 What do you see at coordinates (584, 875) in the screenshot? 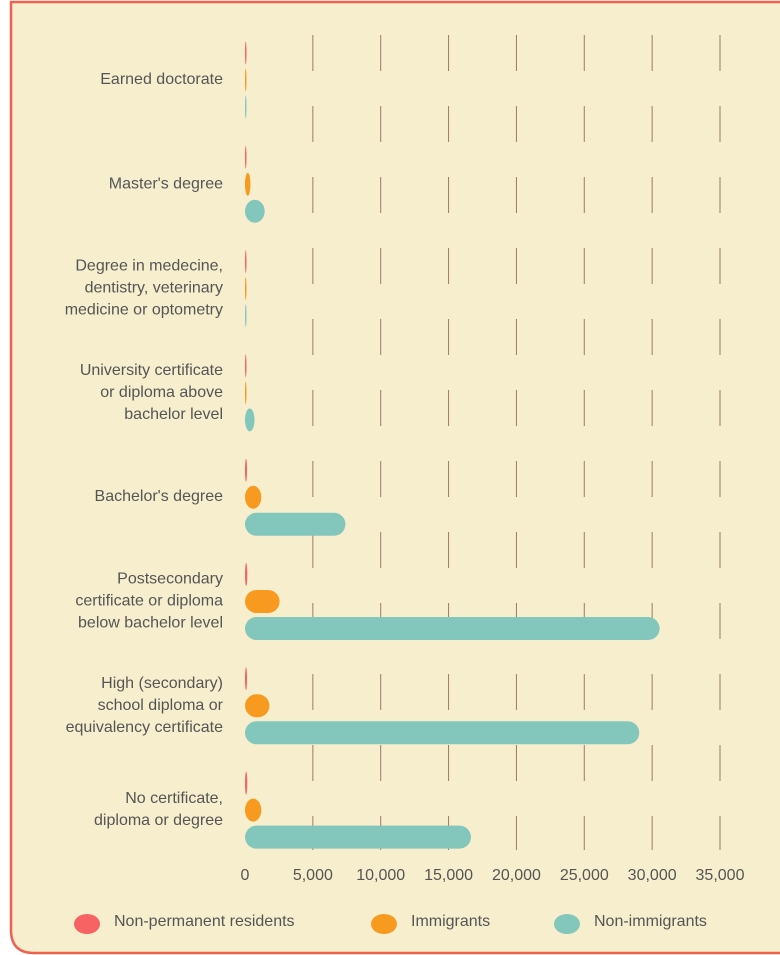
I see `x-tick-label: 25,000` at bounding box center [584, 875].